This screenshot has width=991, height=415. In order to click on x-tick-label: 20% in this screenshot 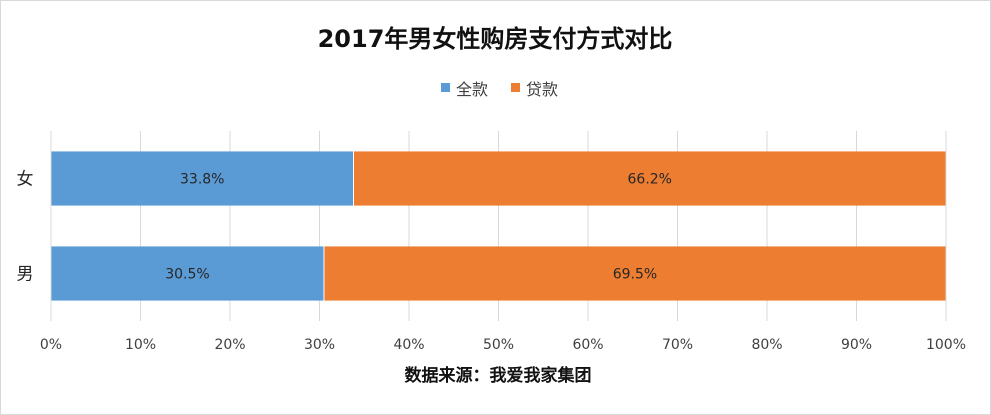, I will do `click(229, 345)`.